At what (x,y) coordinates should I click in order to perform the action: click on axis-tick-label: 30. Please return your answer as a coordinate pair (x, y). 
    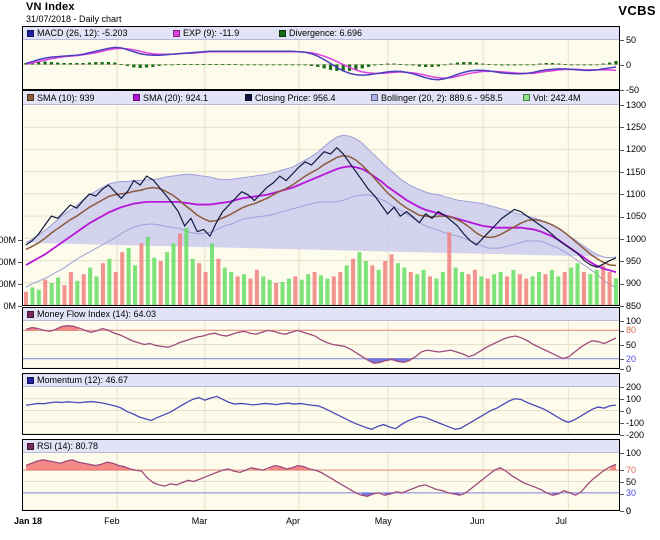
    Looking at the image, I should click on (631, 493).